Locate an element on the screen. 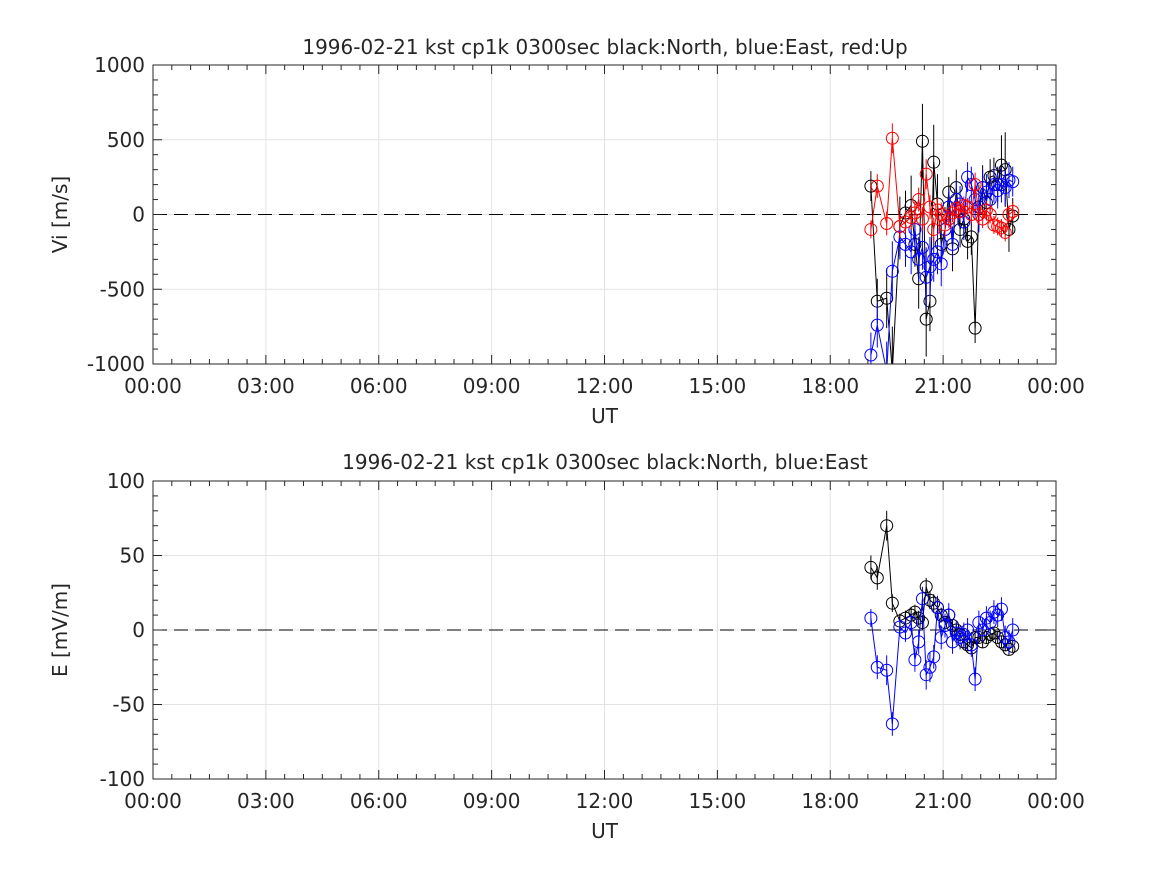 This screenshot has width=1167, height=875. velocity-data-group is located at coordinates (942, 240).